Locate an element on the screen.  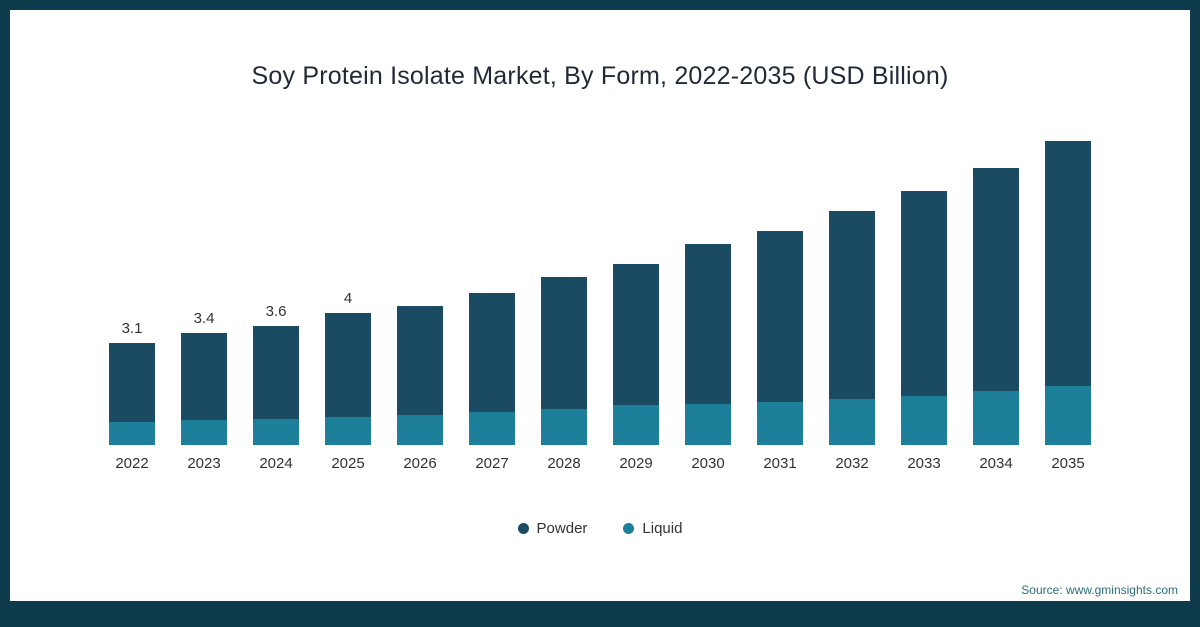
bar-column: 2028 is located at coordinates (564, 302).